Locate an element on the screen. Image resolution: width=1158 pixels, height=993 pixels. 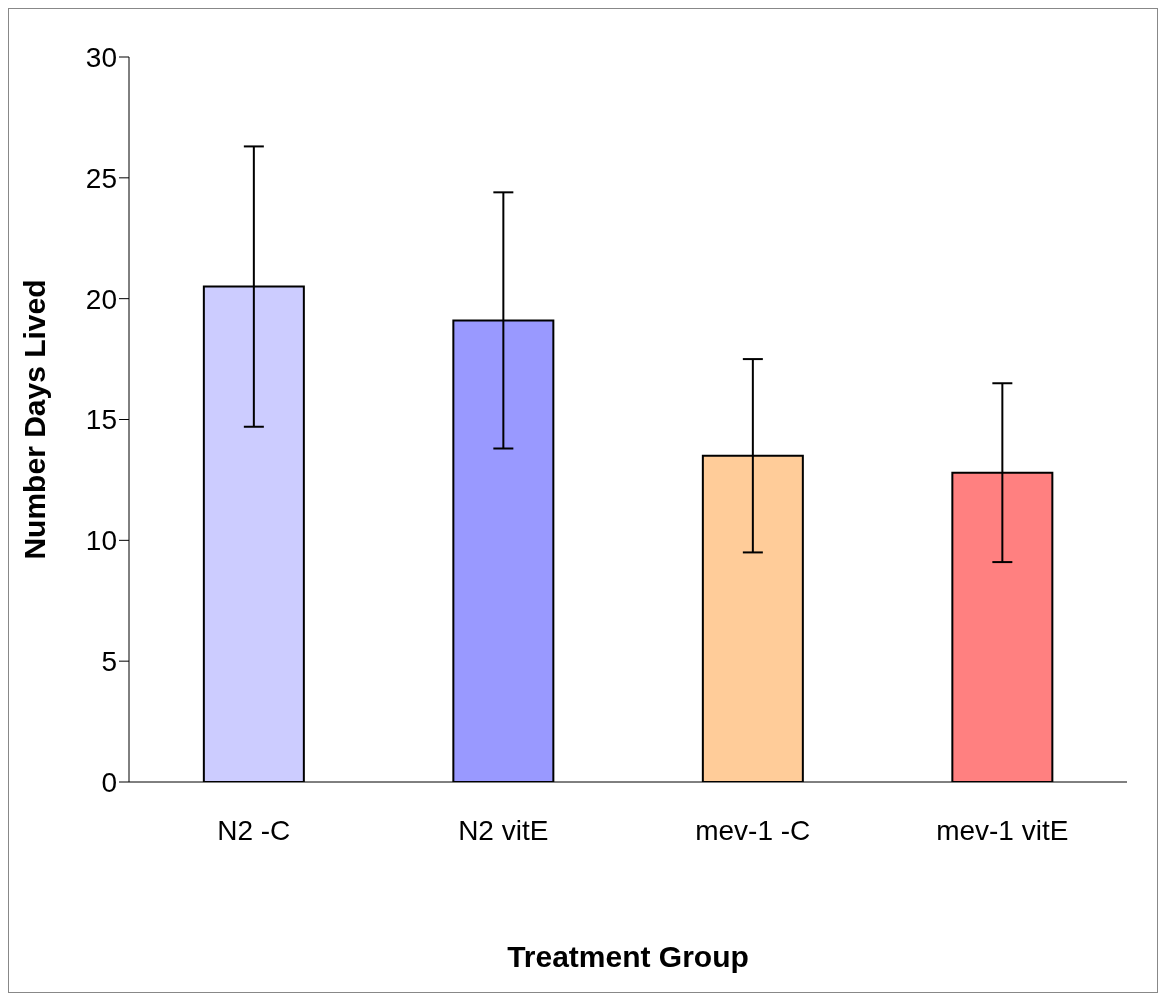
y-tick-label: 20 is located at coordinates (101, 299).